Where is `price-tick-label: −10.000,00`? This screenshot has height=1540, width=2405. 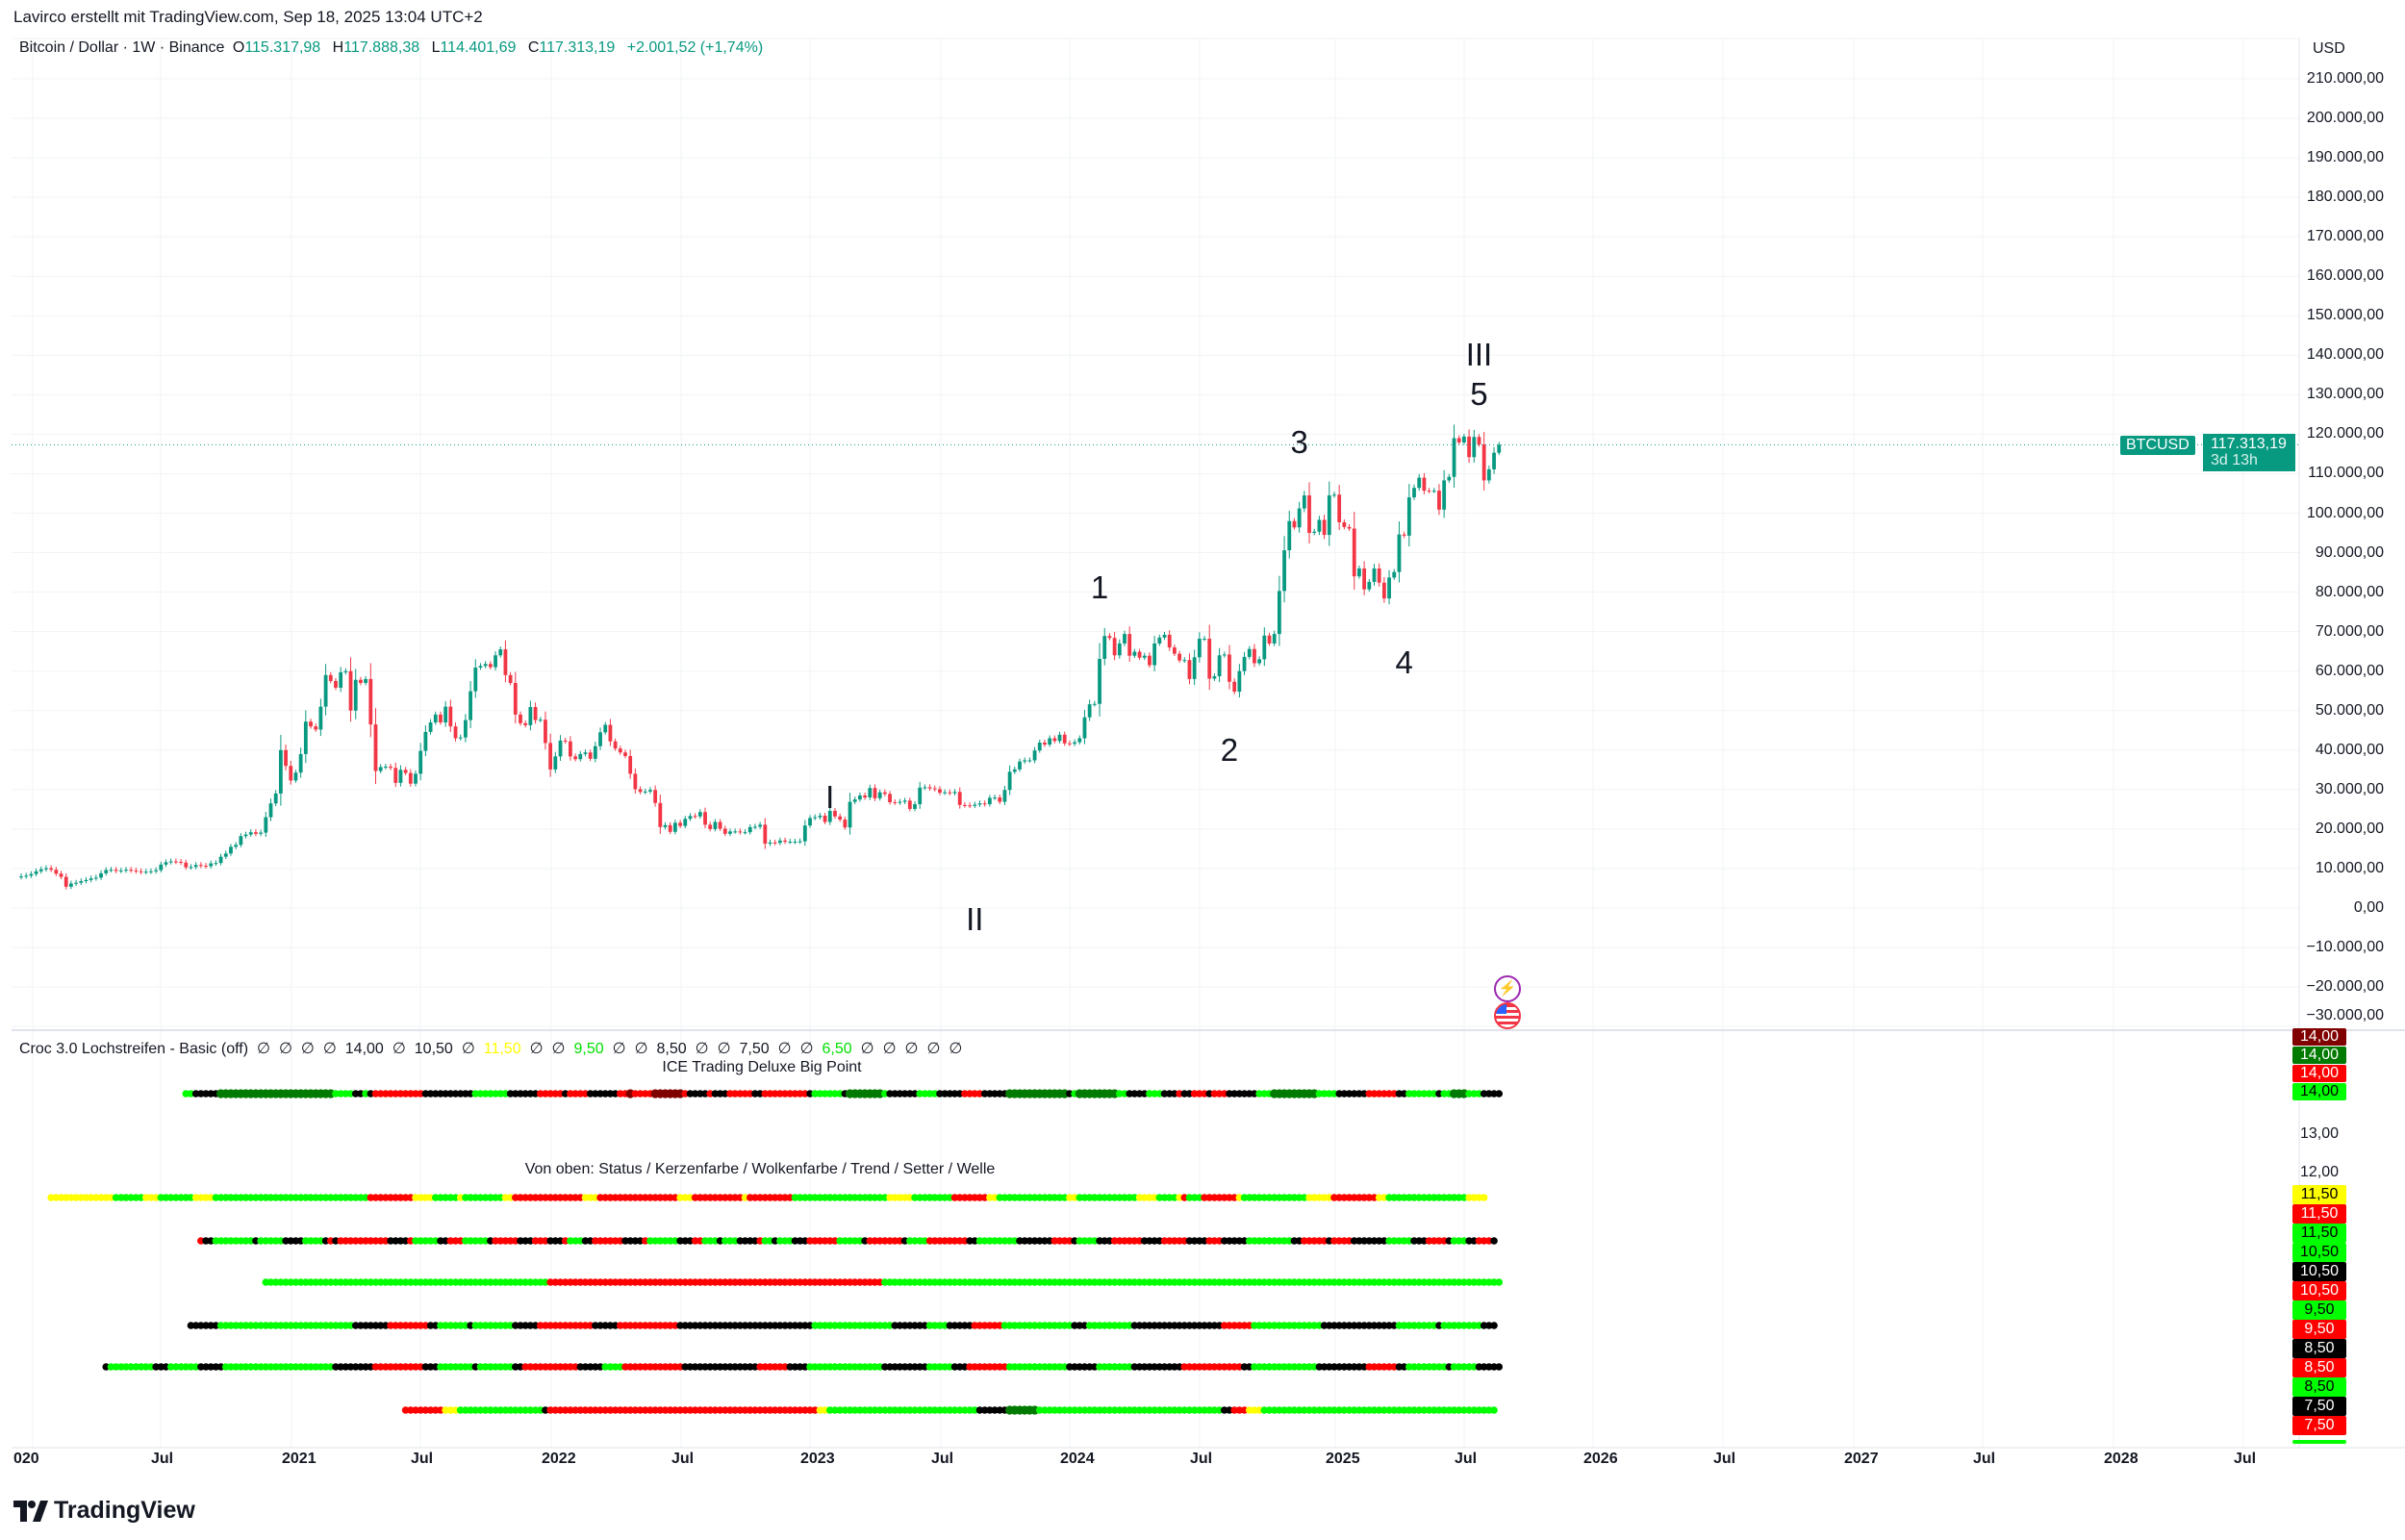 price-tick-label: −10.000,00 is located at coordinates (2345, 947).